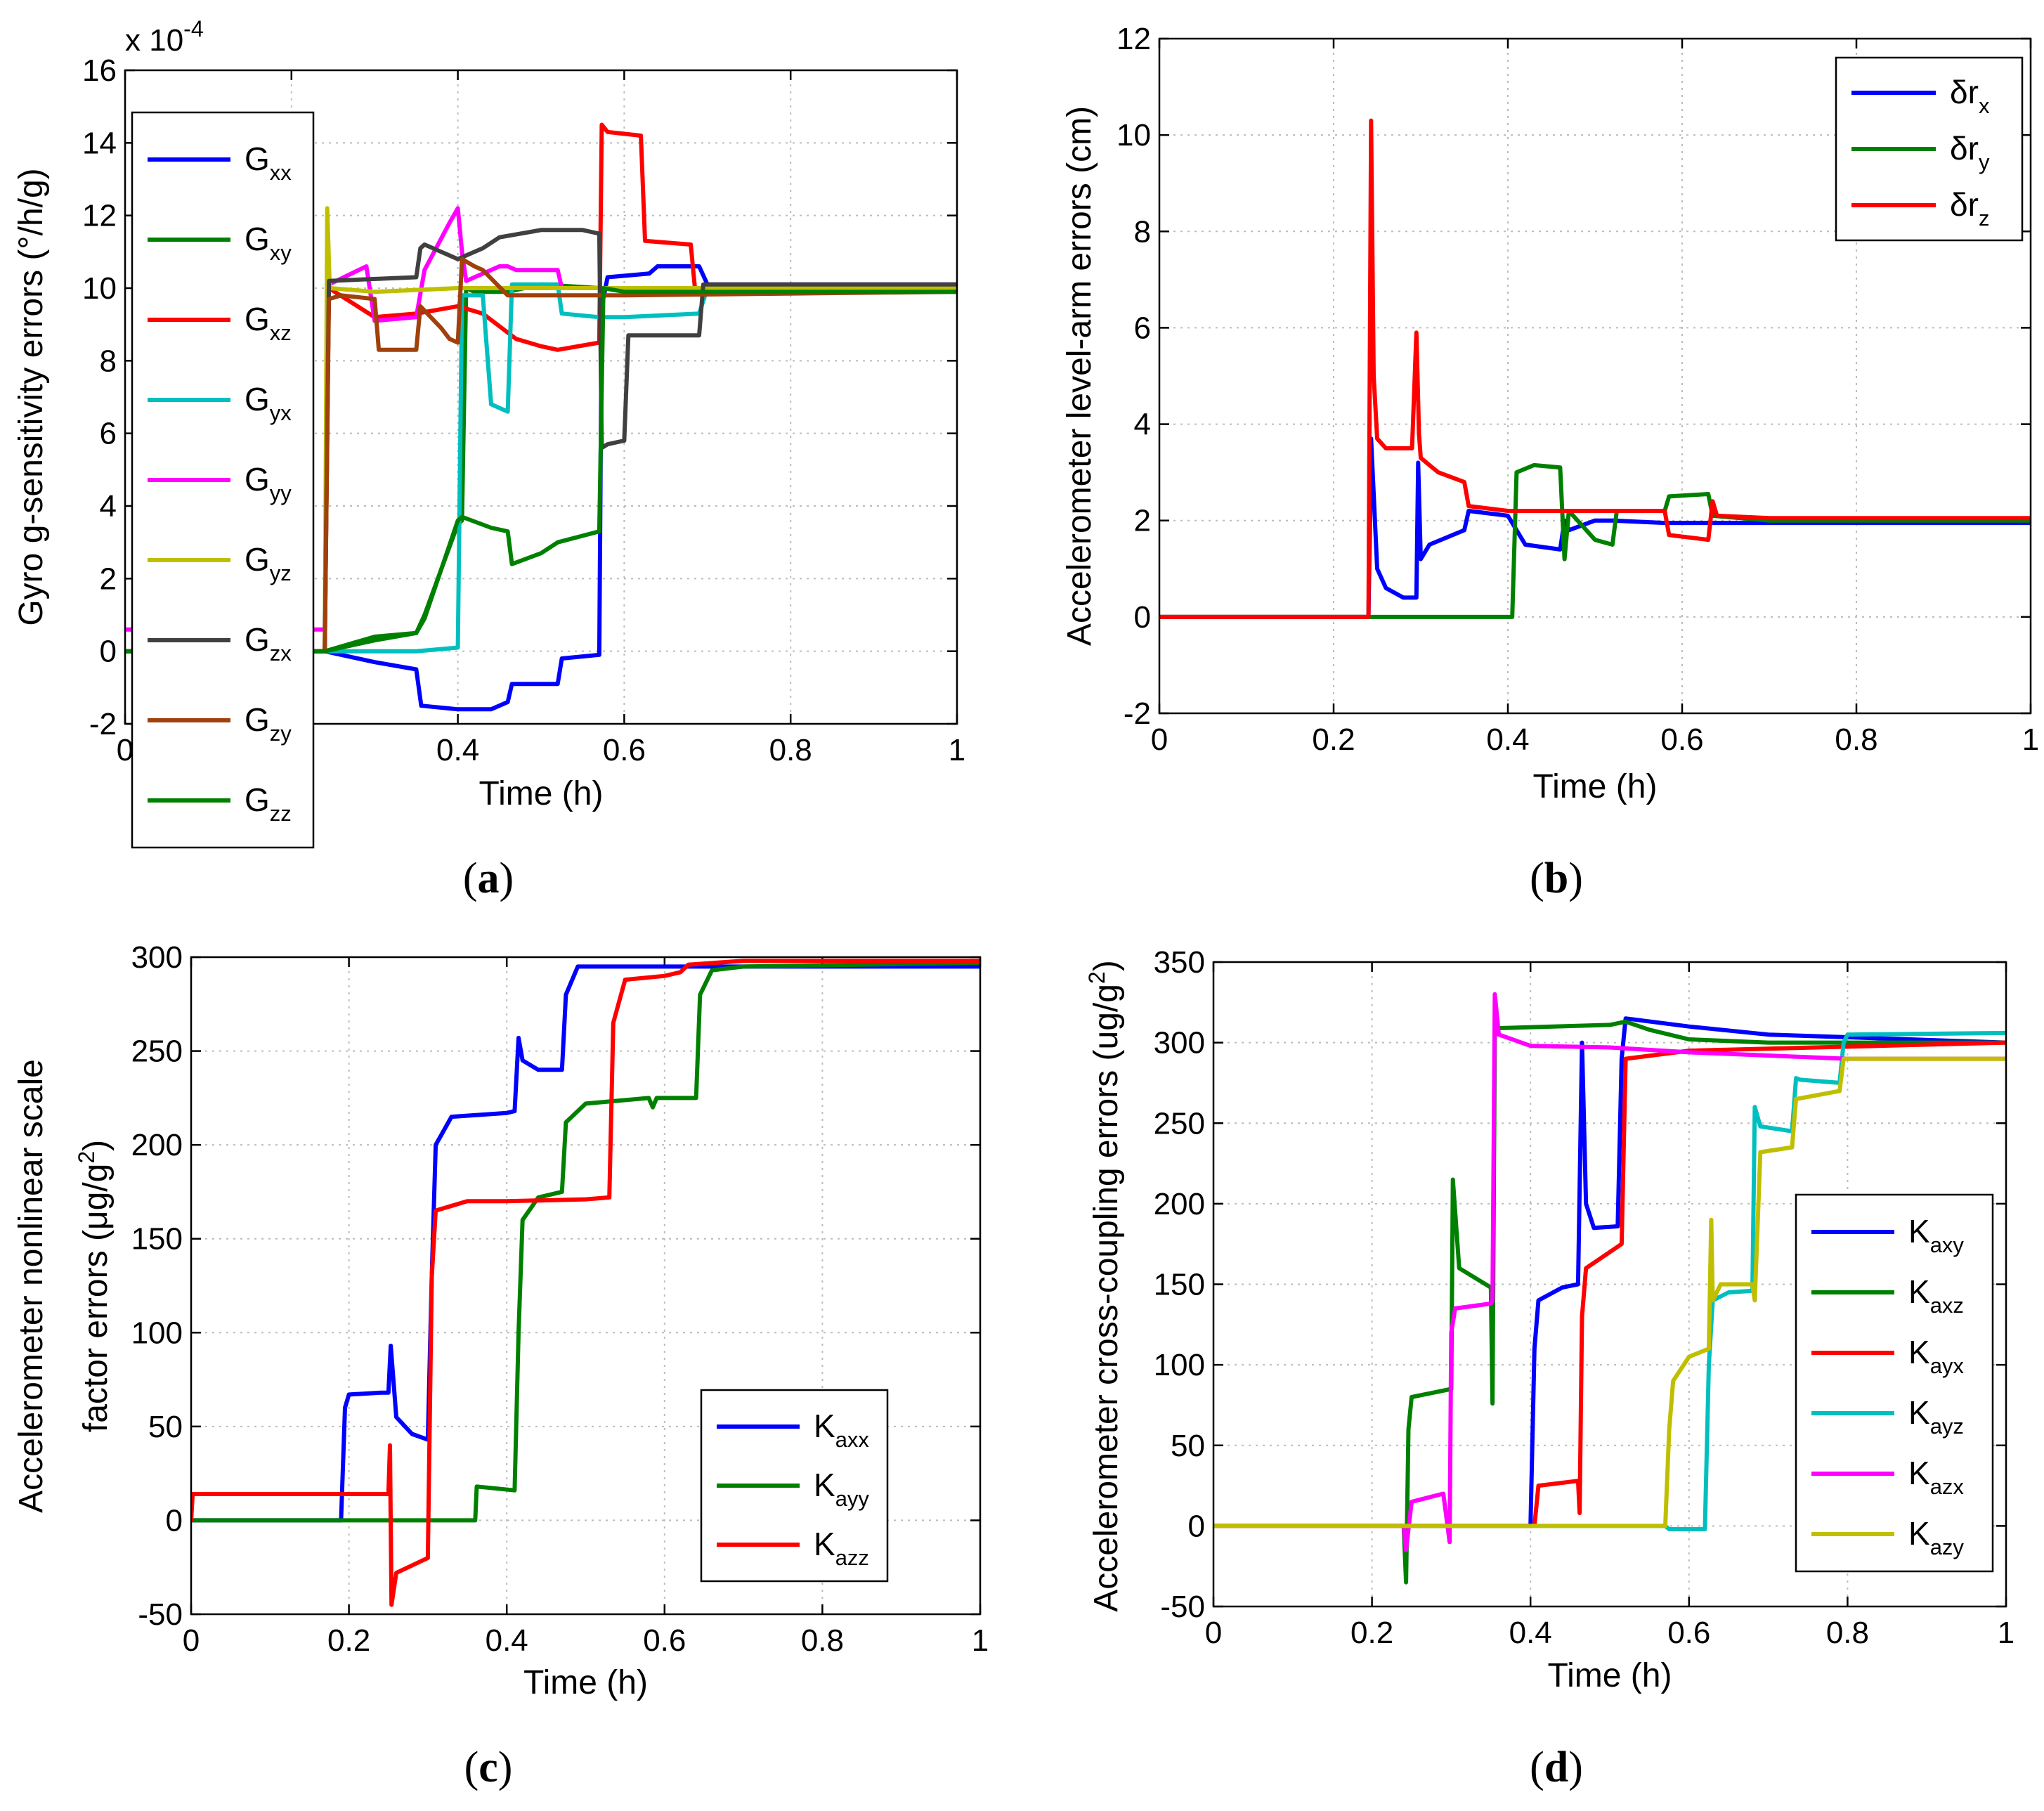 The height and width of the screenshot is (1811, 2044). Describe the element at coordinates (1595, 540) in the screenshot. I see `series-line-y` at that location.